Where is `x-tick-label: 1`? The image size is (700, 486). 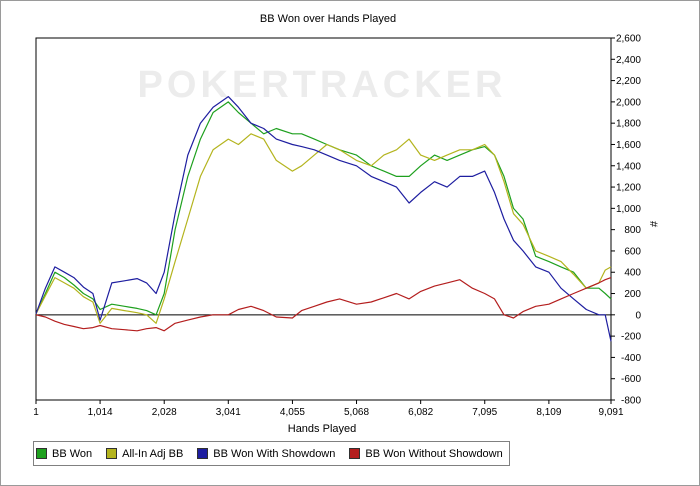
x-tick-label: 1 is located at coordinates (36, 412).